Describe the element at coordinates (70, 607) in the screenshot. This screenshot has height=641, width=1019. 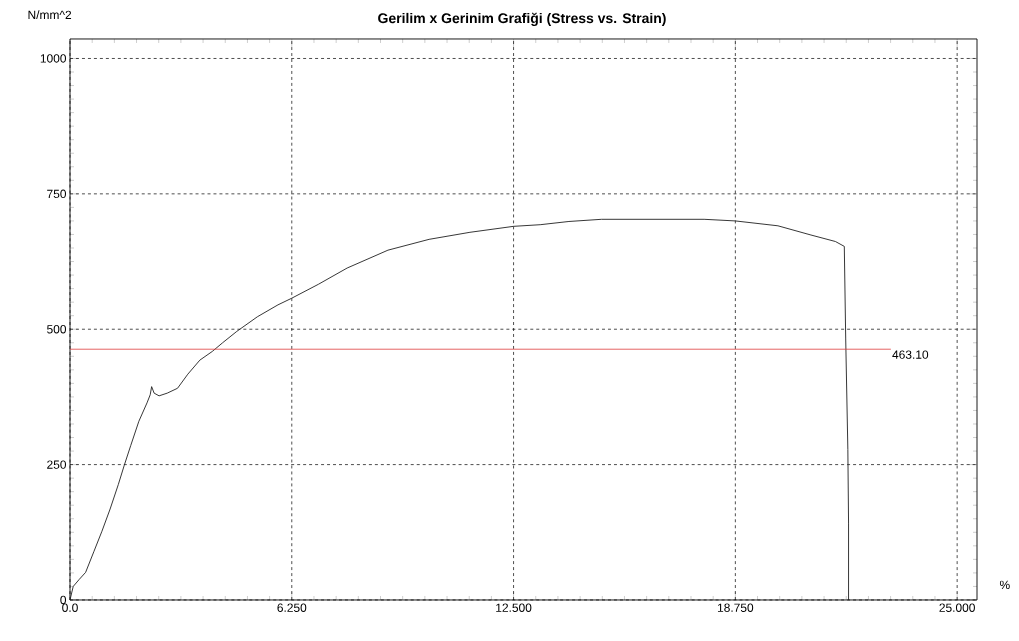
I see `x-tick-label: 0.0` at that location.